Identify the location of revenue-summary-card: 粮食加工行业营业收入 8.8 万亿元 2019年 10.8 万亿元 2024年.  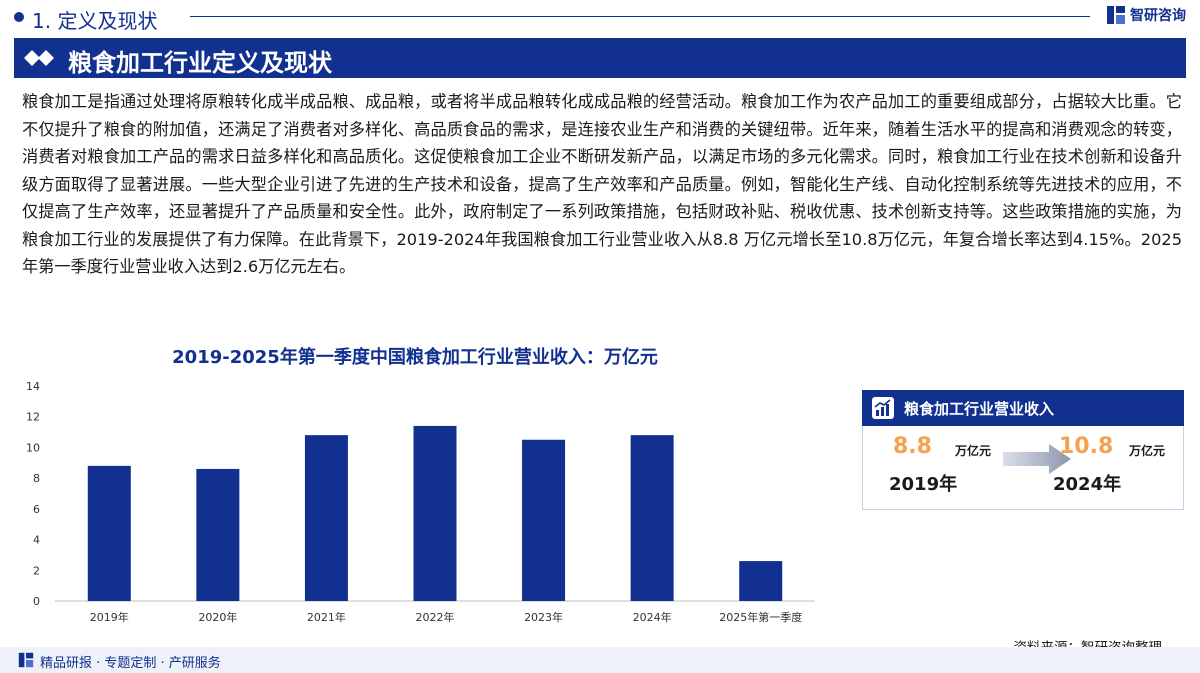
(1023, 450).